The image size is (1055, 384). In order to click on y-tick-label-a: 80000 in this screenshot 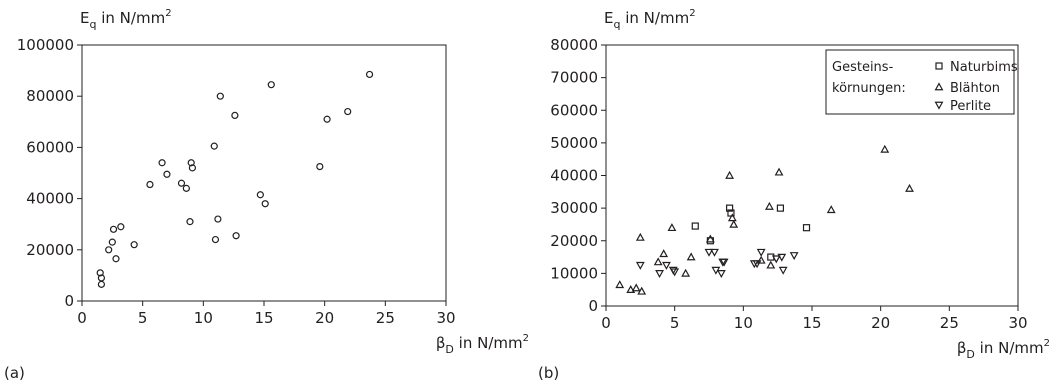, I will do `click(50, 96)`.